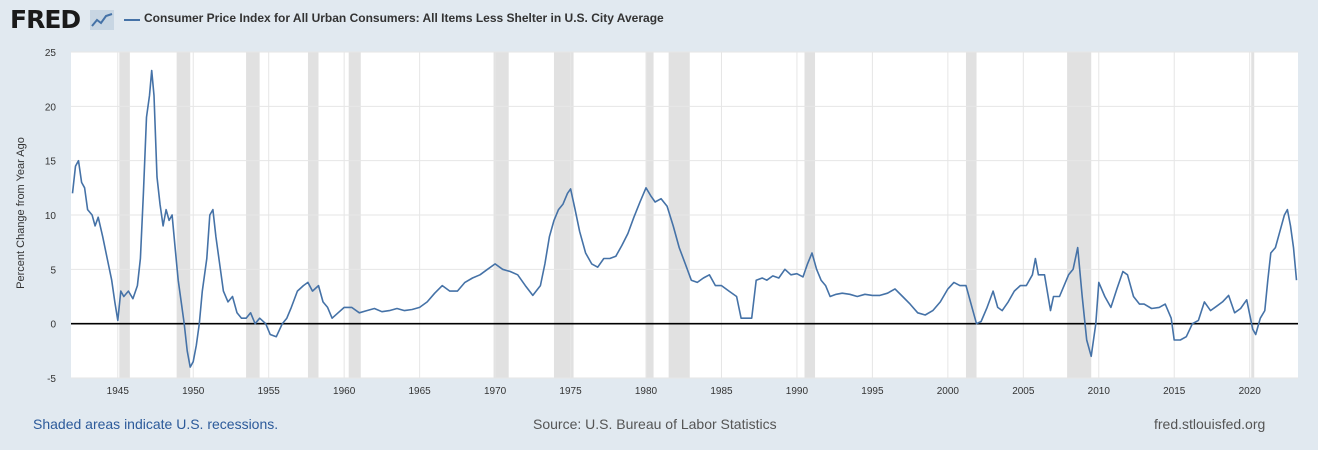 The height and width of the screenshot is (450, 1318). Describe the element at coordinates (269, 391) in the screenshot. I see `x-tick-label: 1955` at that location.